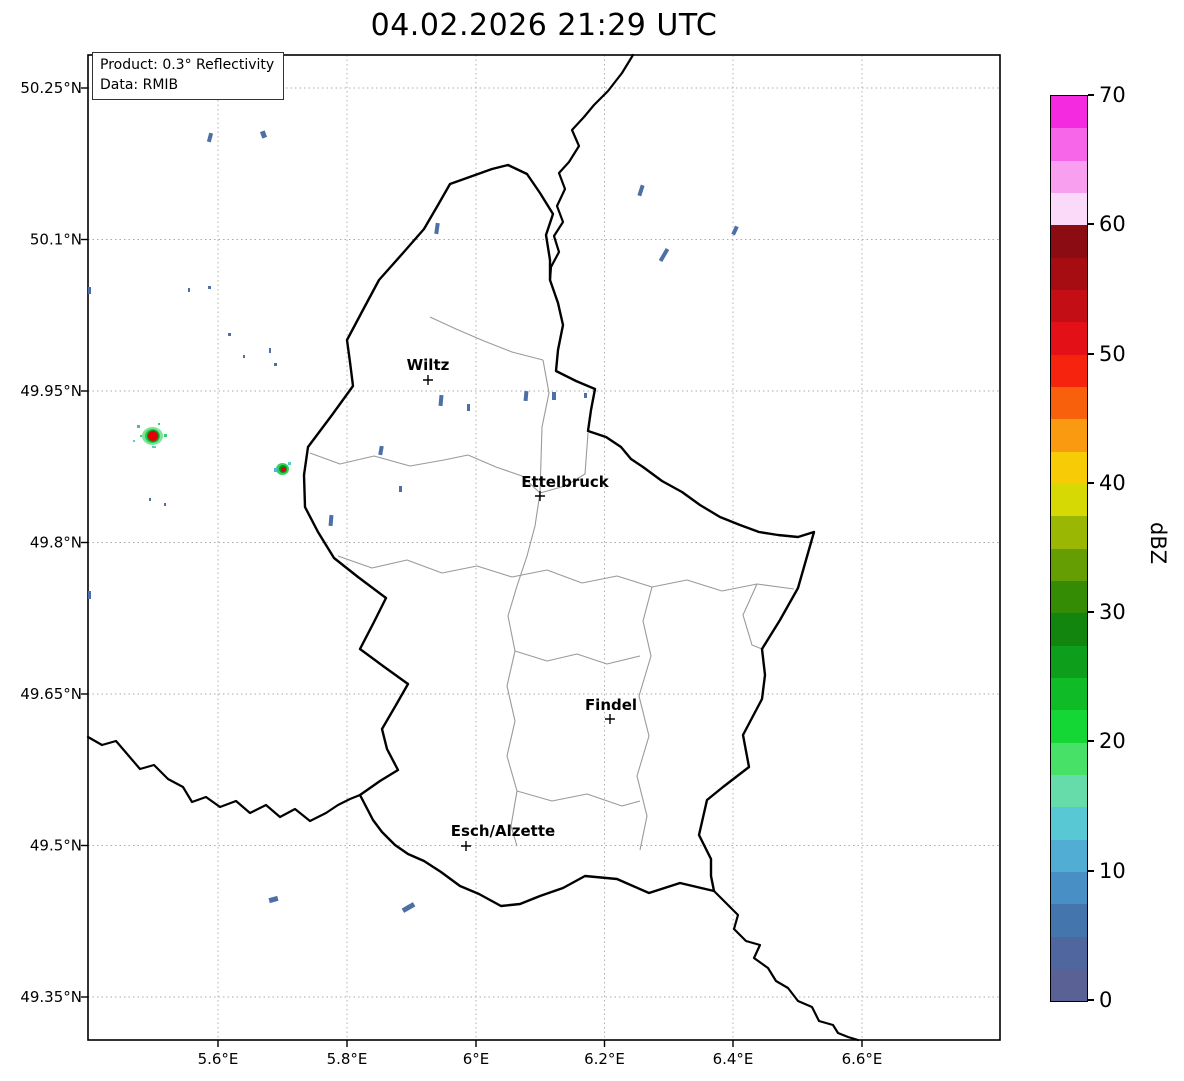 The image size is (1184, 1081). I want to click on colorbar-unit-label: dBZ, so click(1158, 543).